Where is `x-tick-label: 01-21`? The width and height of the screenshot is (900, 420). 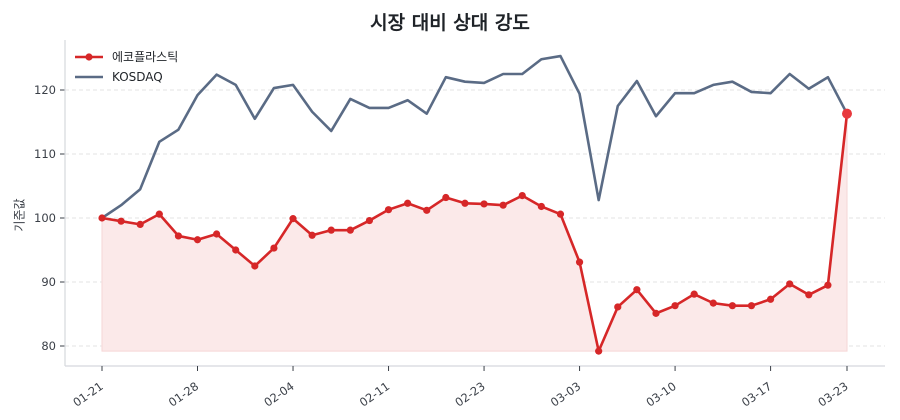 x-tick-label: 01-21 is located at coordinates (87, 394).